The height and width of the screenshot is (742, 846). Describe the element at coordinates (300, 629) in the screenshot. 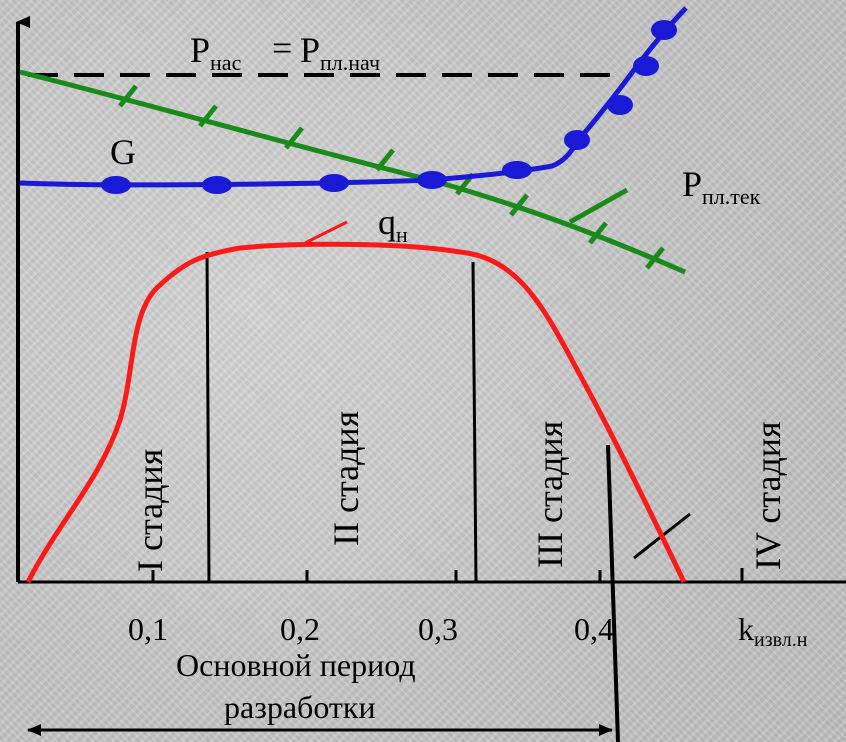

I see `tick-label-0-2: 0,2` at that location.